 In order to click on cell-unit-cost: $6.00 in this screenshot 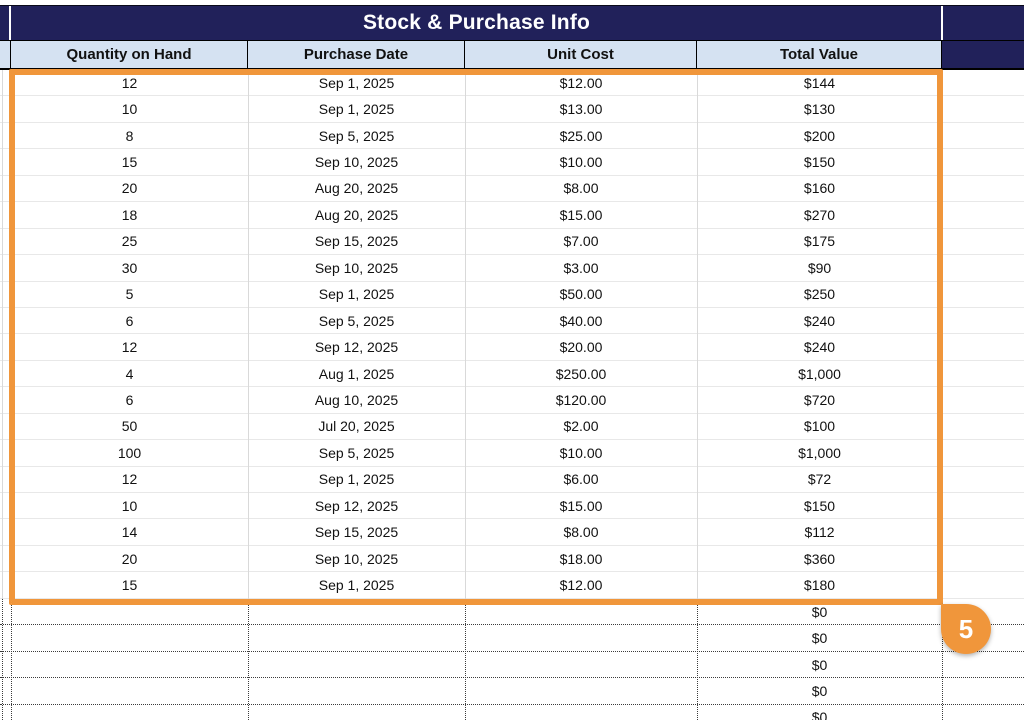, I will do `click(581, 479)`.